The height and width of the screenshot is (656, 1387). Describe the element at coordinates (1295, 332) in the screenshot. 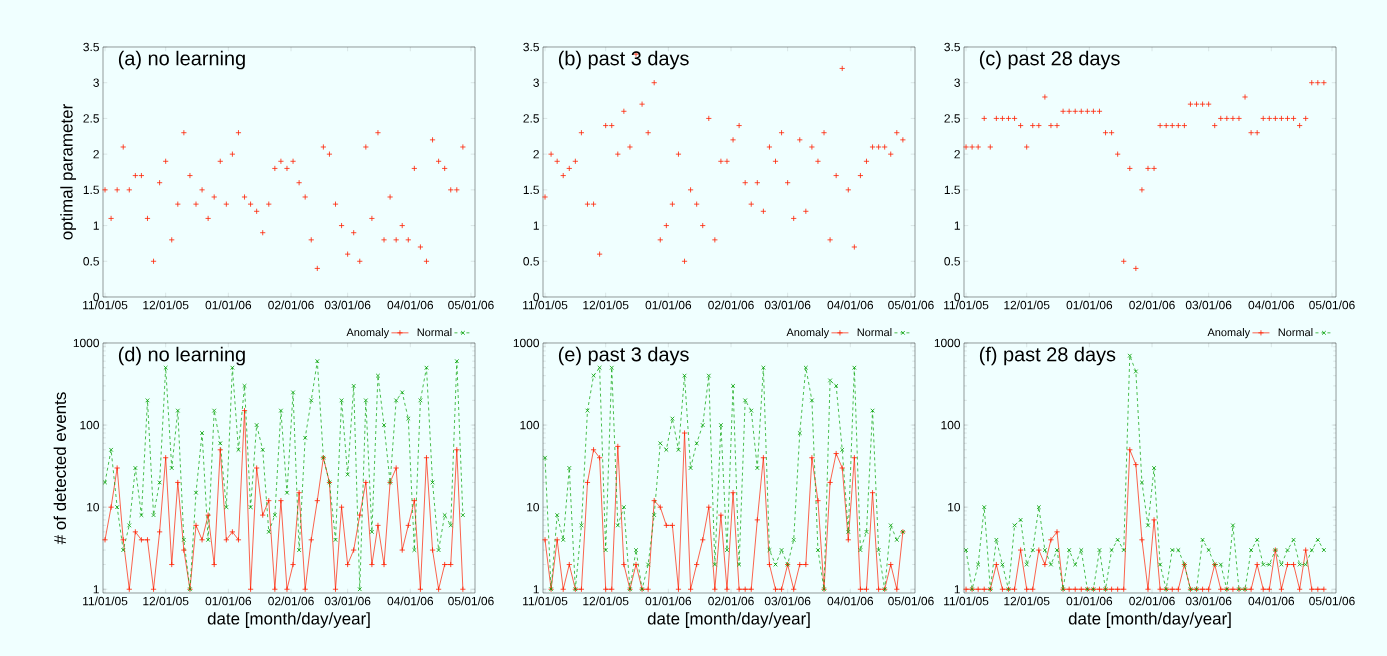

I see `legend-label: Normal` at that location.